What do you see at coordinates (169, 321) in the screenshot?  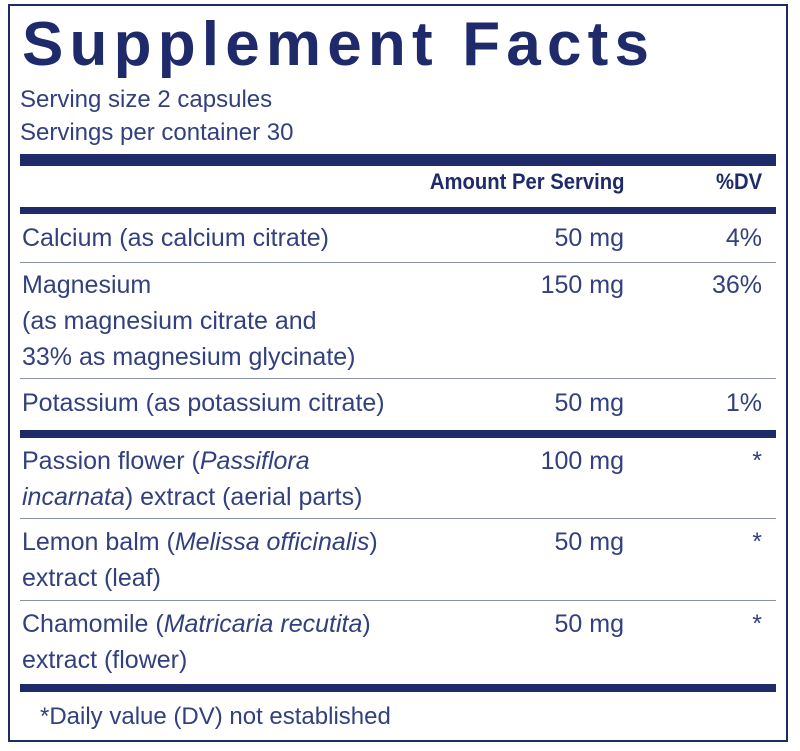 I see `row-magnesium-detail-1: (as magnesium citrate and` at bounding box center [169, 321].